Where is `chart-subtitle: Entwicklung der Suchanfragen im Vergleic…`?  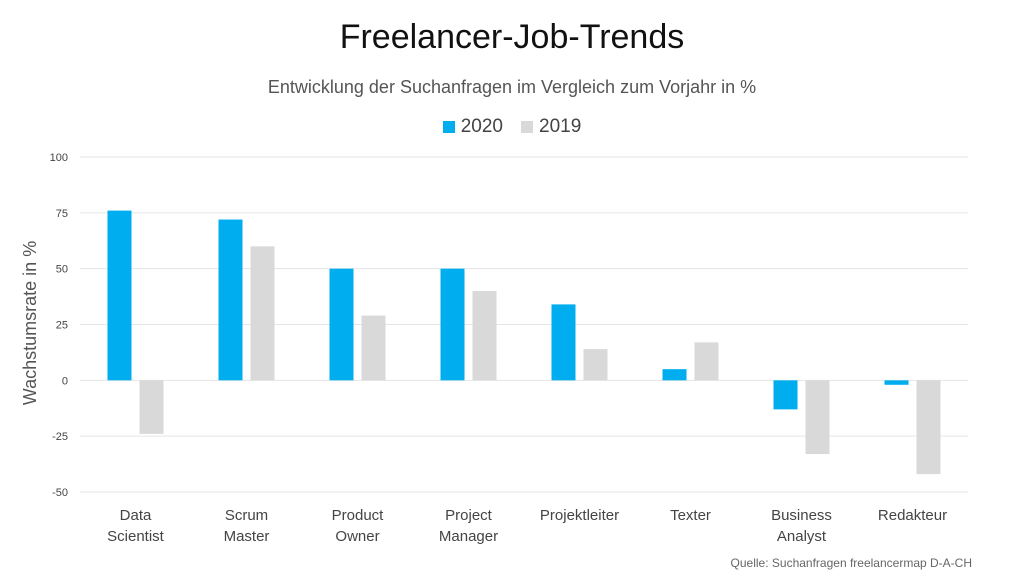 chart-subtitle: Entwicklung der Suchanfragen im Vergleic… is located at coordinates (512, 87).